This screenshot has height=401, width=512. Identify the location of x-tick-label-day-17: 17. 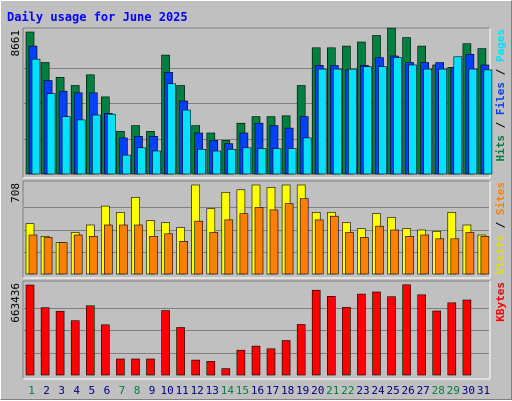
(272, 390).